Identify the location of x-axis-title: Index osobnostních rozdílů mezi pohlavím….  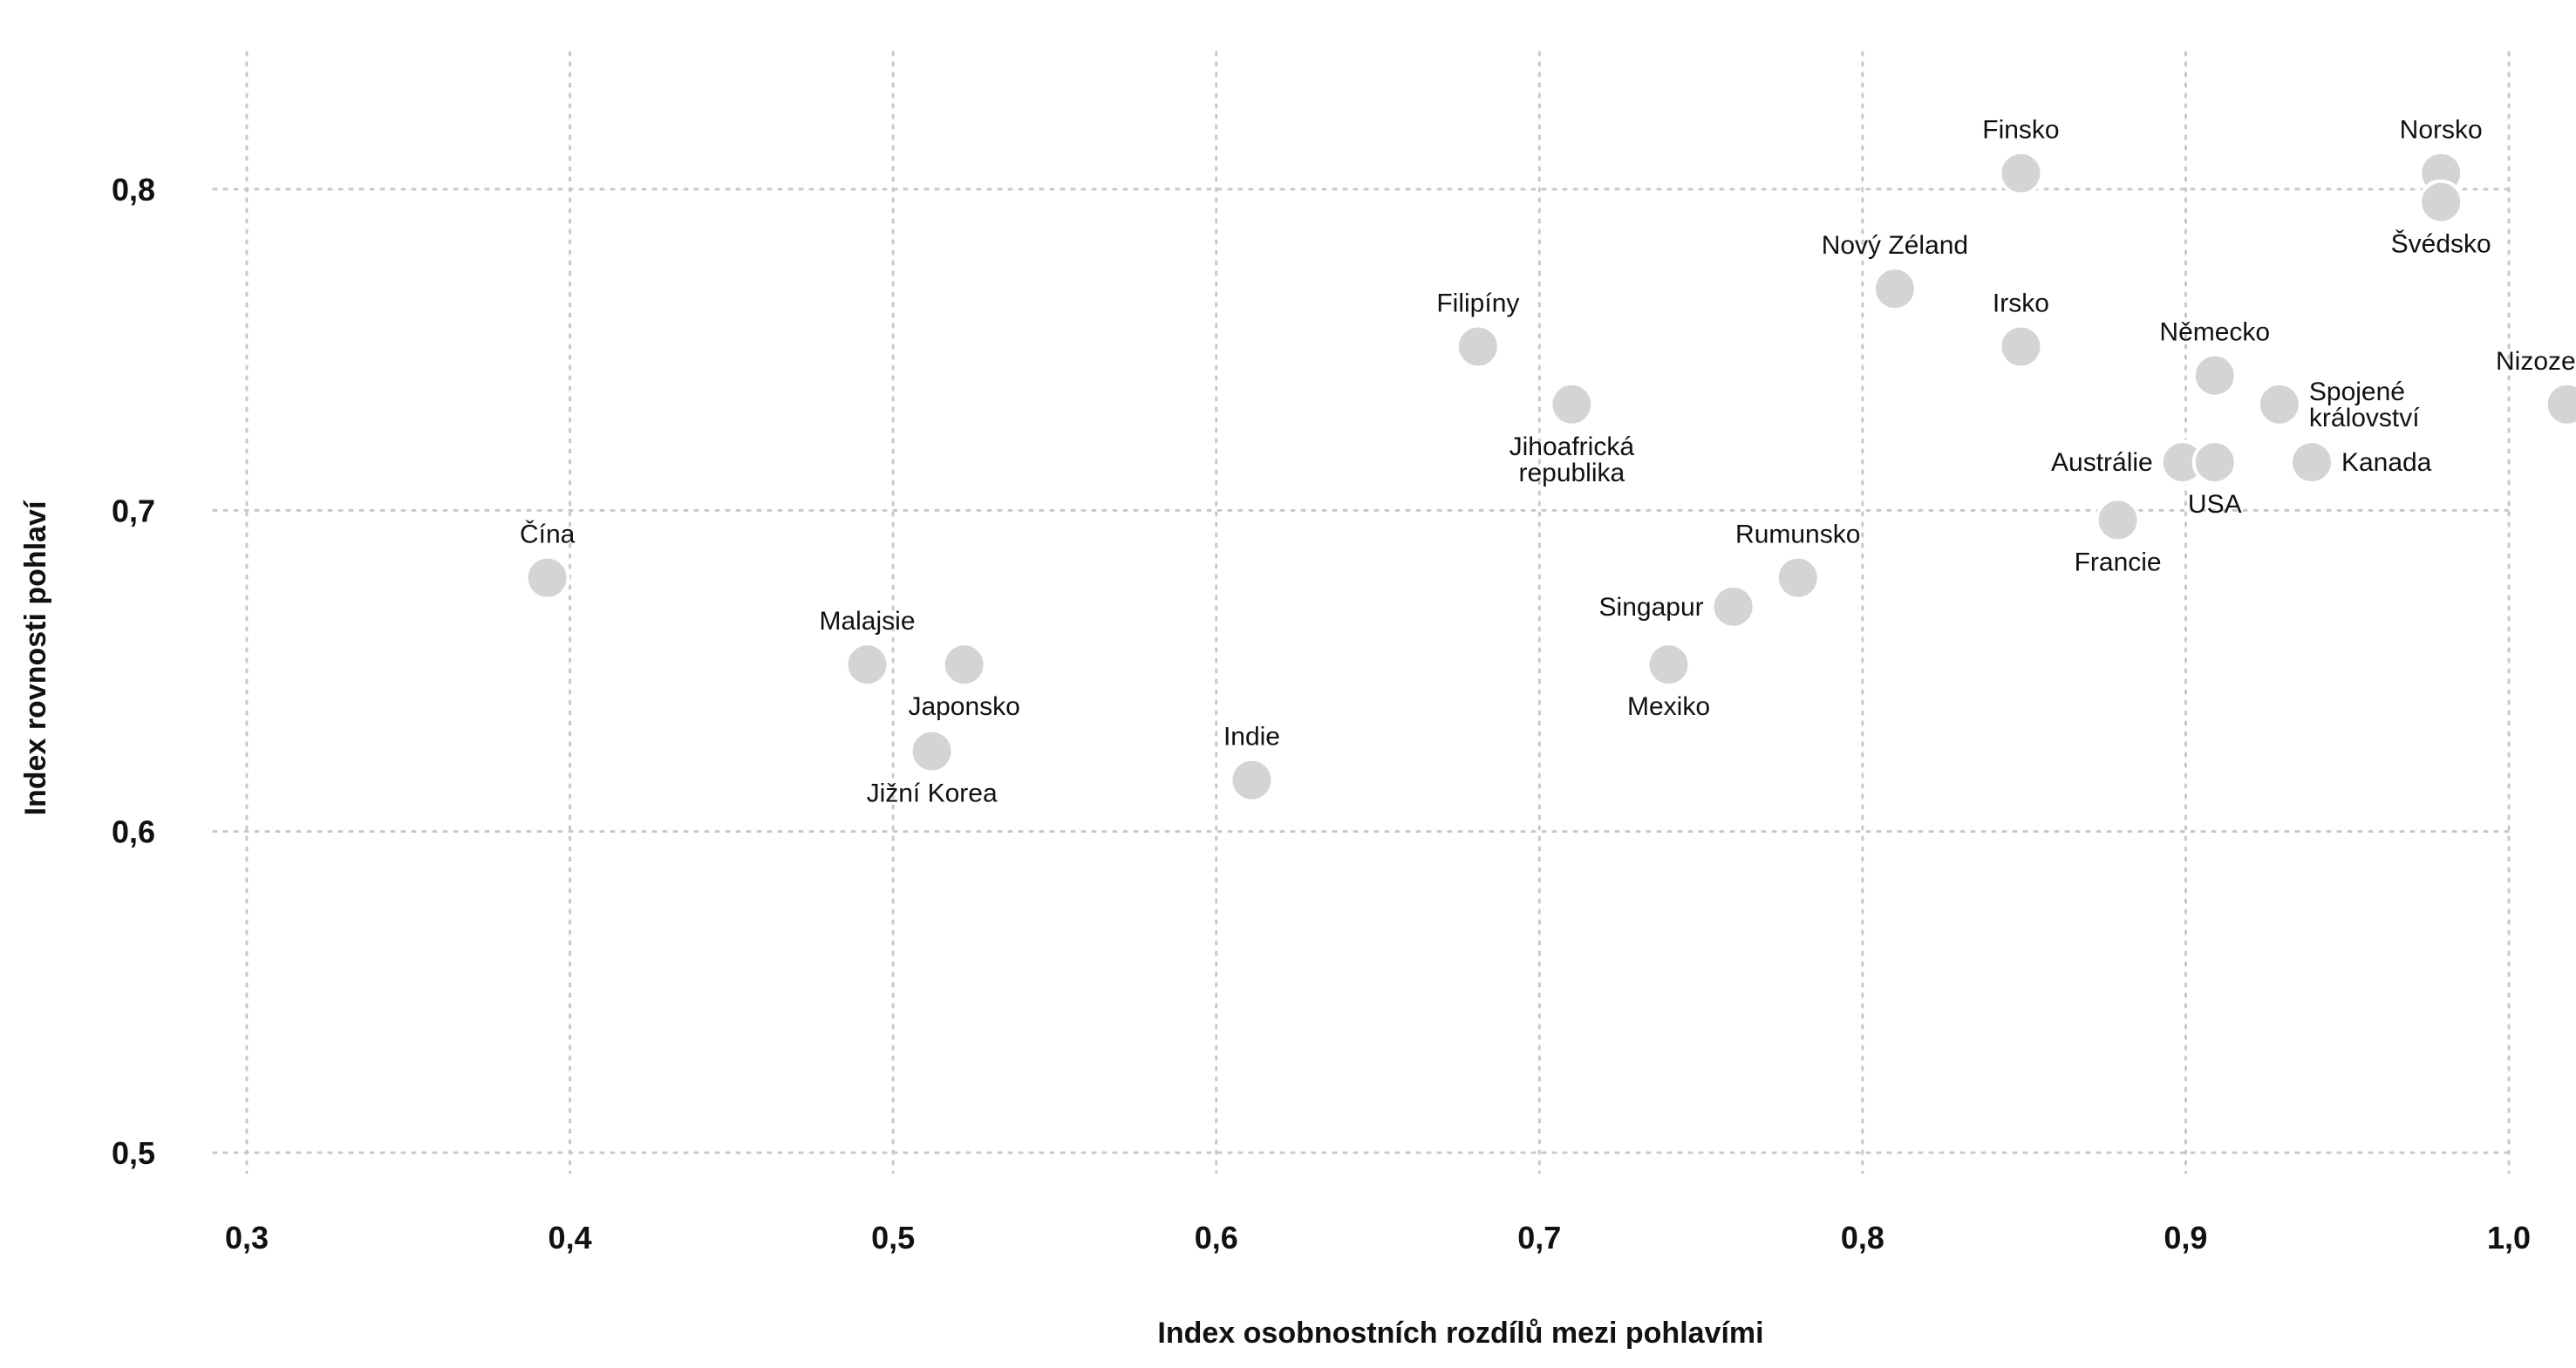
(1460, 1333).